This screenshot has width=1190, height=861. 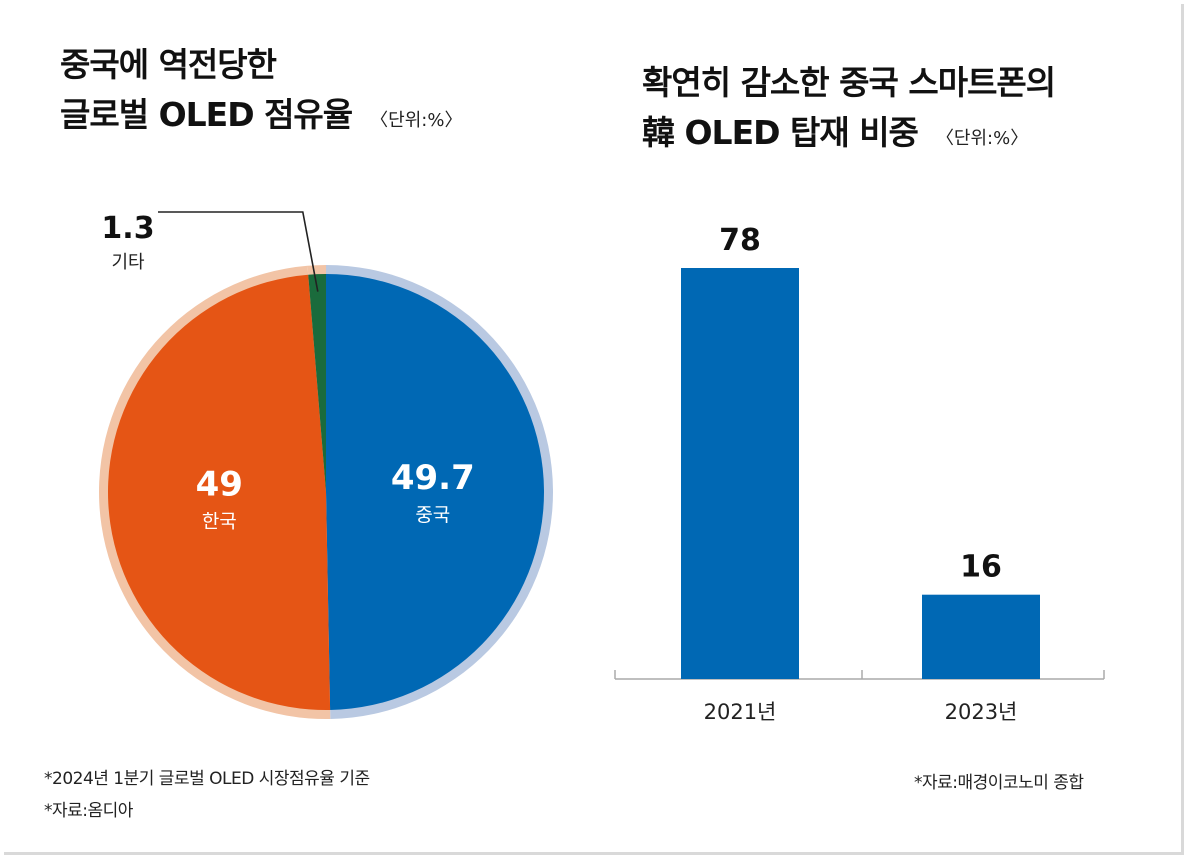 I want to click on right-footnote-source: *자료:매경이코노미 종합, so click(x=999, y=783).